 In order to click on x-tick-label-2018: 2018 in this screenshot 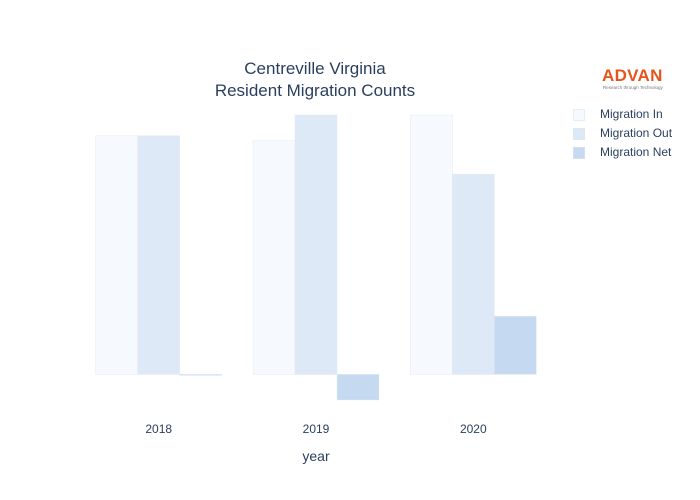, I will do `click(158, 429)`.